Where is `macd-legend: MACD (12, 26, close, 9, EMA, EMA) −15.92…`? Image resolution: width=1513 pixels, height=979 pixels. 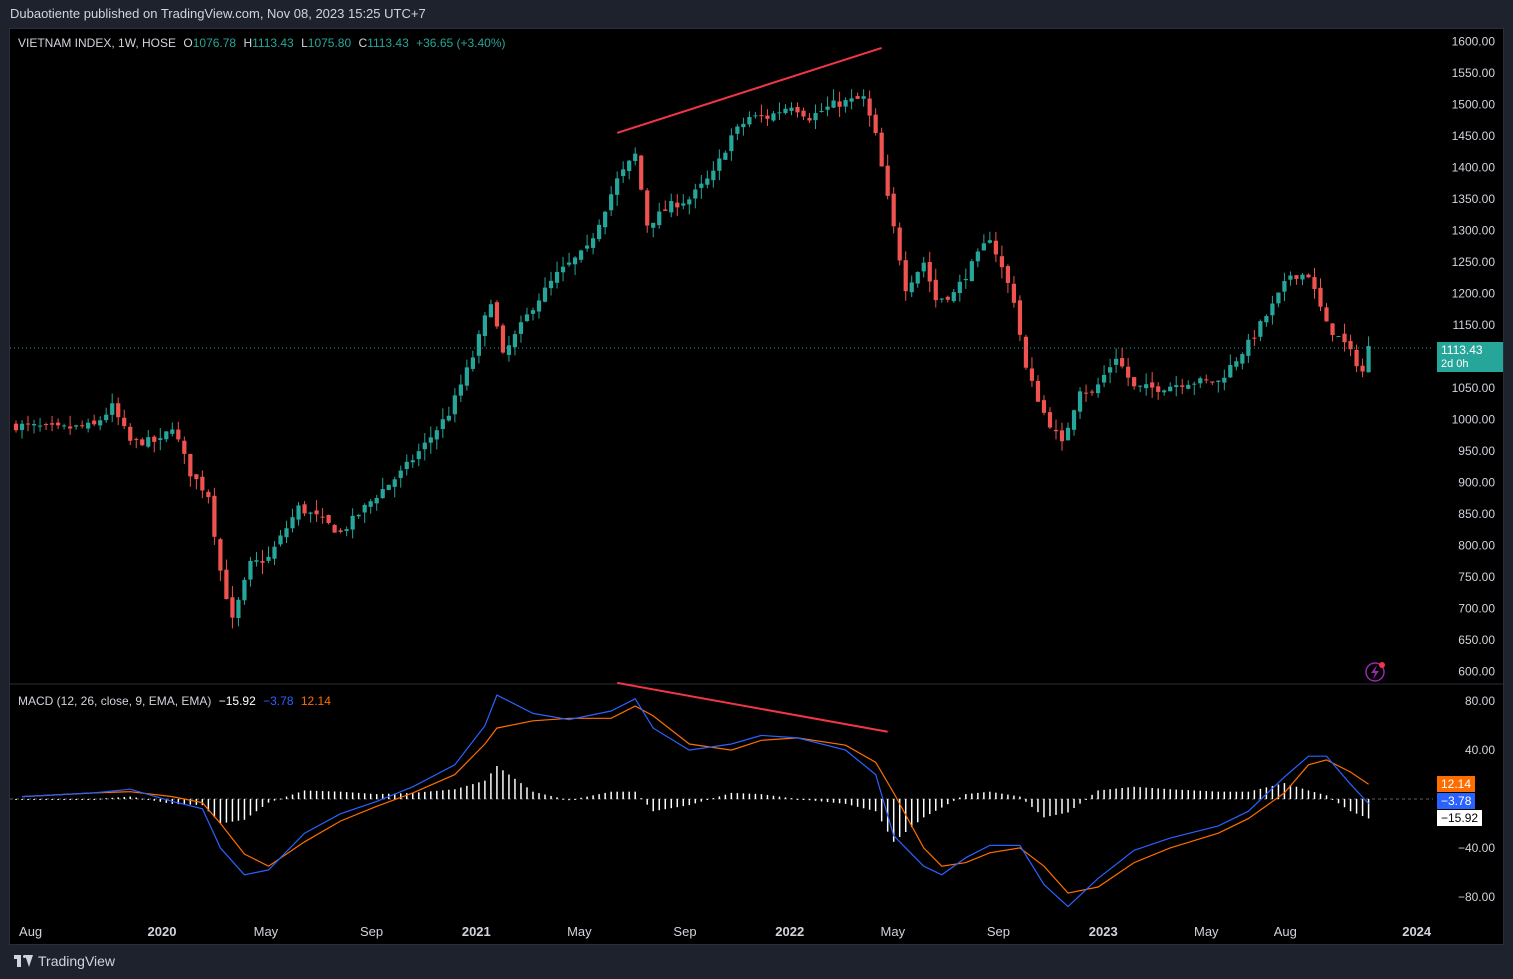 macd-legend: MACD (12, 26, close, 9, EMA, EMA) −15.92… is located at coordinates (176, 701).